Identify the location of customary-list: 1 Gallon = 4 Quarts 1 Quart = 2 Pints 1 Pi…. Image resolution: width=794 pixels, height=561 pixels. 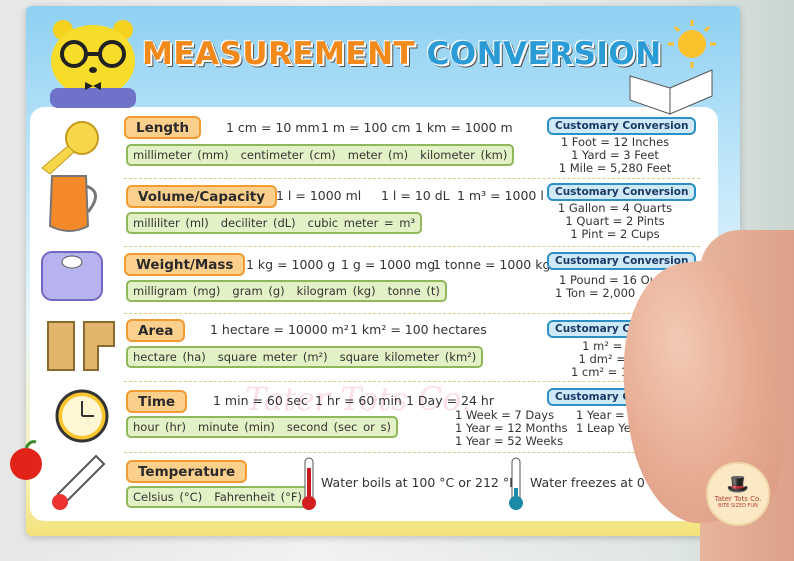
(615, 221).